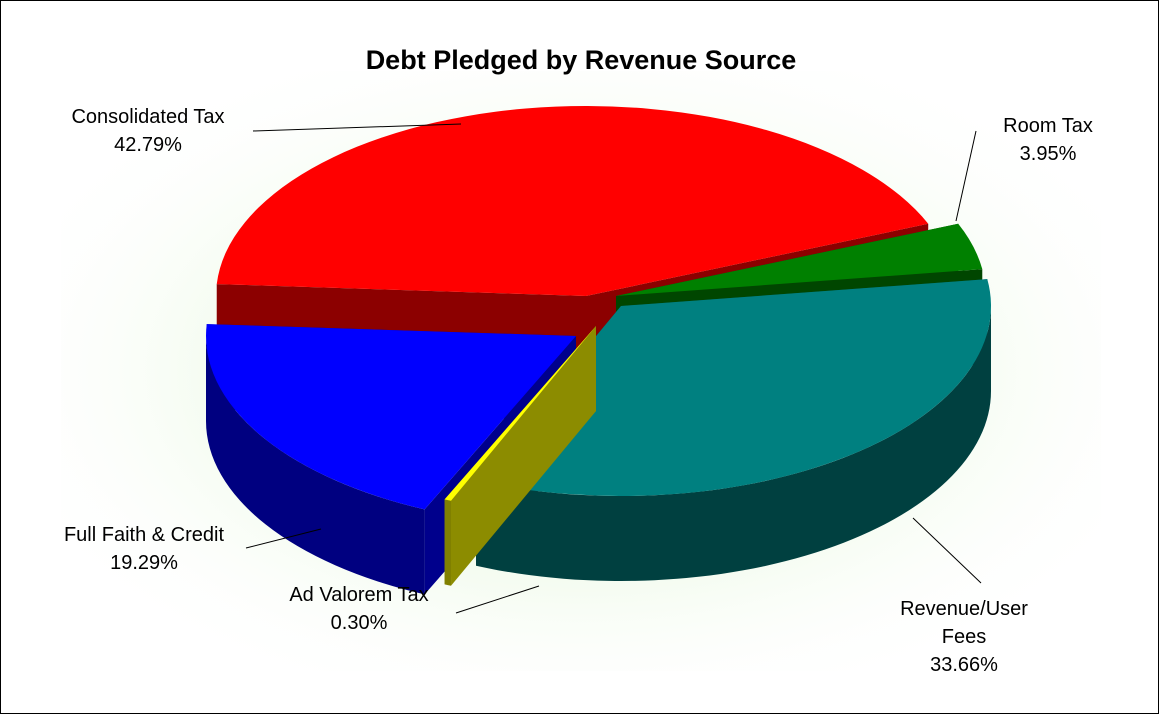 This screenshot has width=1159, height=714. What do you see at coordinates (581, 60) in the screenshot?
I see `chart-title: Debt Pledged by Revenue Source` at bounding box center [581, 60].